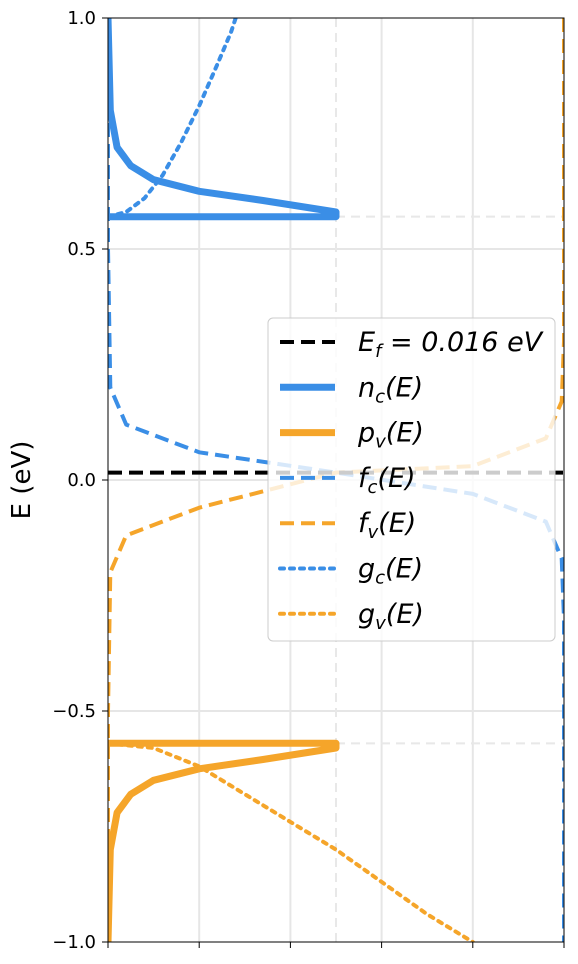  Describe the element at coordinates (81, 249) in the screenshot. I see `y-tick-label-3: 0.5` at that location.